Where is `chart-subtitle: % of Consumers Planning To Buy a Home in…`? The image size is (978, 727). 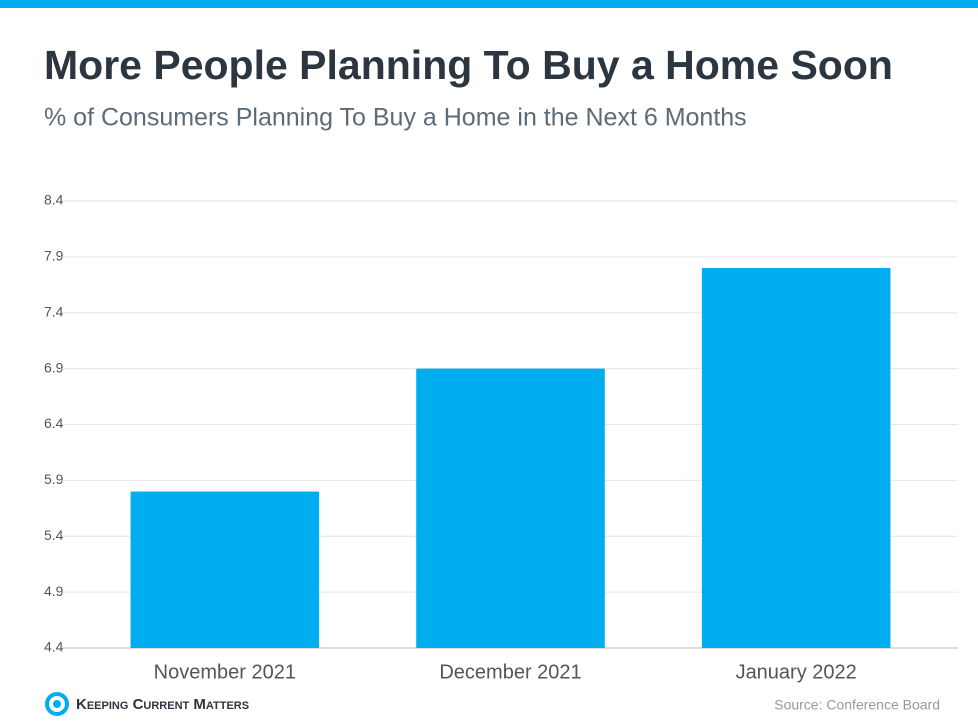
chart-subtitle: % of Consumers Planning To Buy a Home in… is located at coordinates (395, 118).